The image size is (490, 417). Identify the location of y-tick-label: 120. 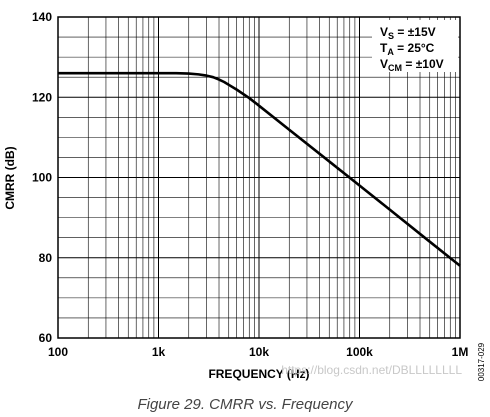
(42, 97).